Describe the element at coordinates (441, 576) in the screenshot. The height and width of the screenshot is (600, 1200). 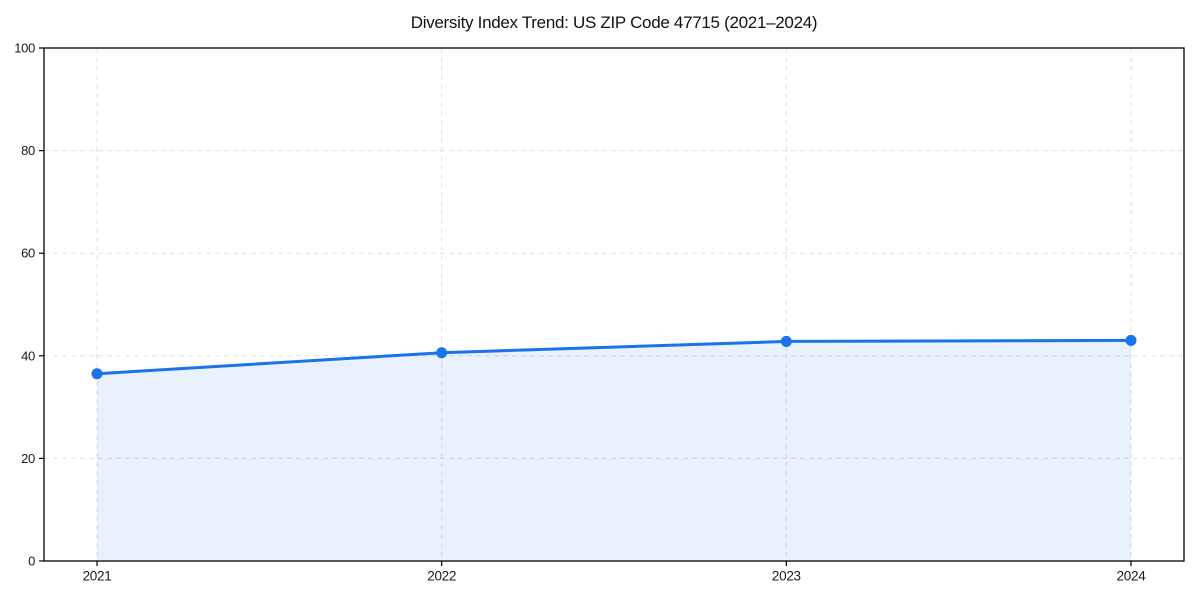
I see `x-tick-label: 2022` at that location.